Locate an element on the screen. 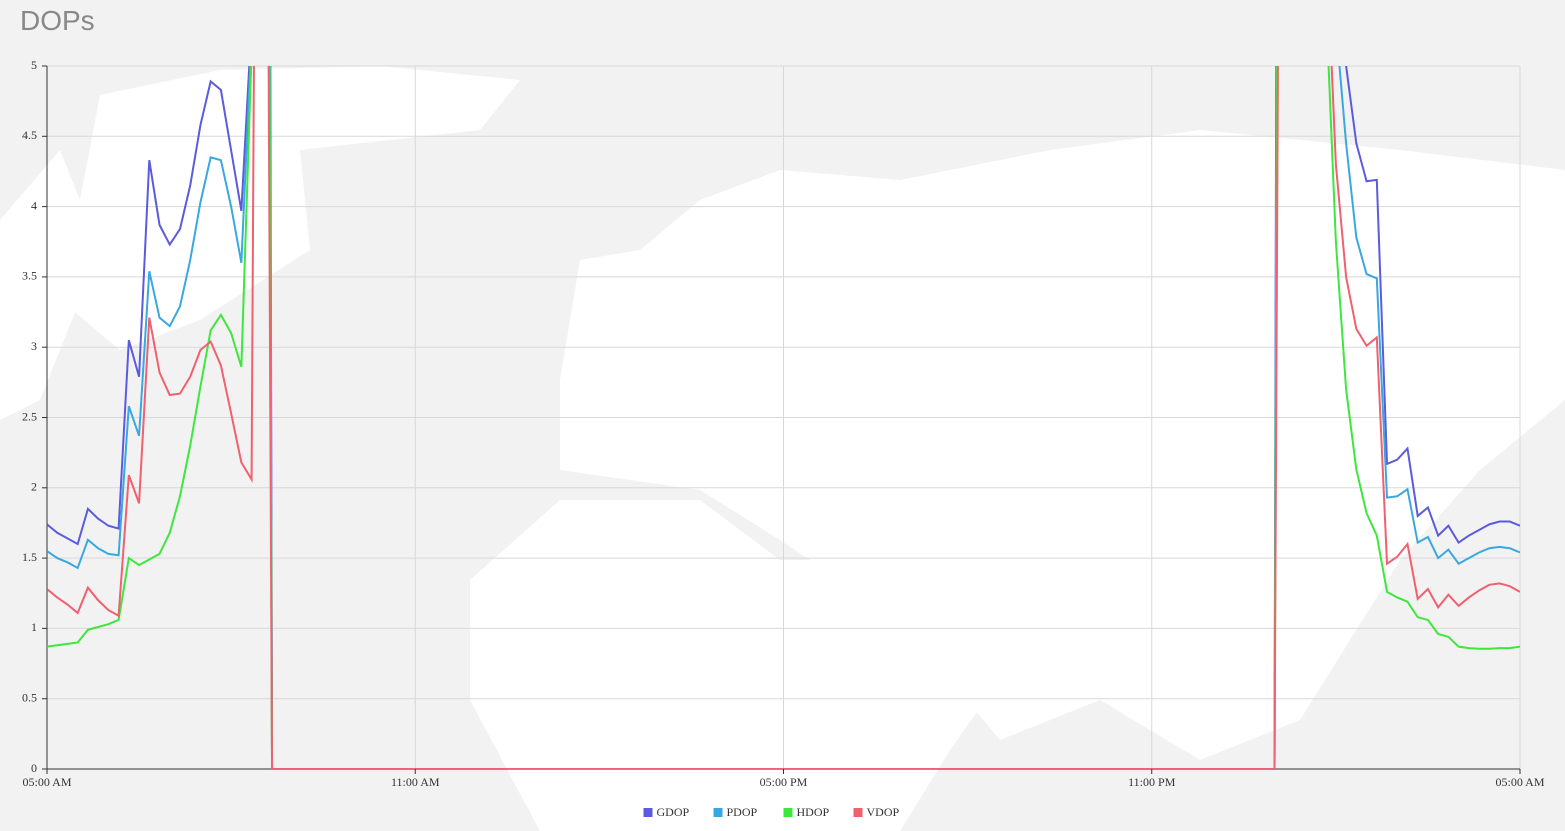 Image resolution: width=1565 pixels, height=831 pixels. y-tick-label: 2 is located at coordinates (34, 487).